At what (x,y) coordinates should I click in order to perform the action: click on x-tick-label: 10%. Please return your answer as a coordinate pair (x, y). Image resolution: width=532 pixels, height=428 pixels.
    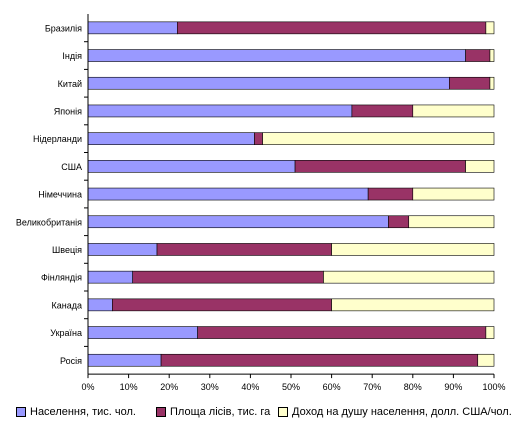
    Looking at the image, I should click on (129, 387).